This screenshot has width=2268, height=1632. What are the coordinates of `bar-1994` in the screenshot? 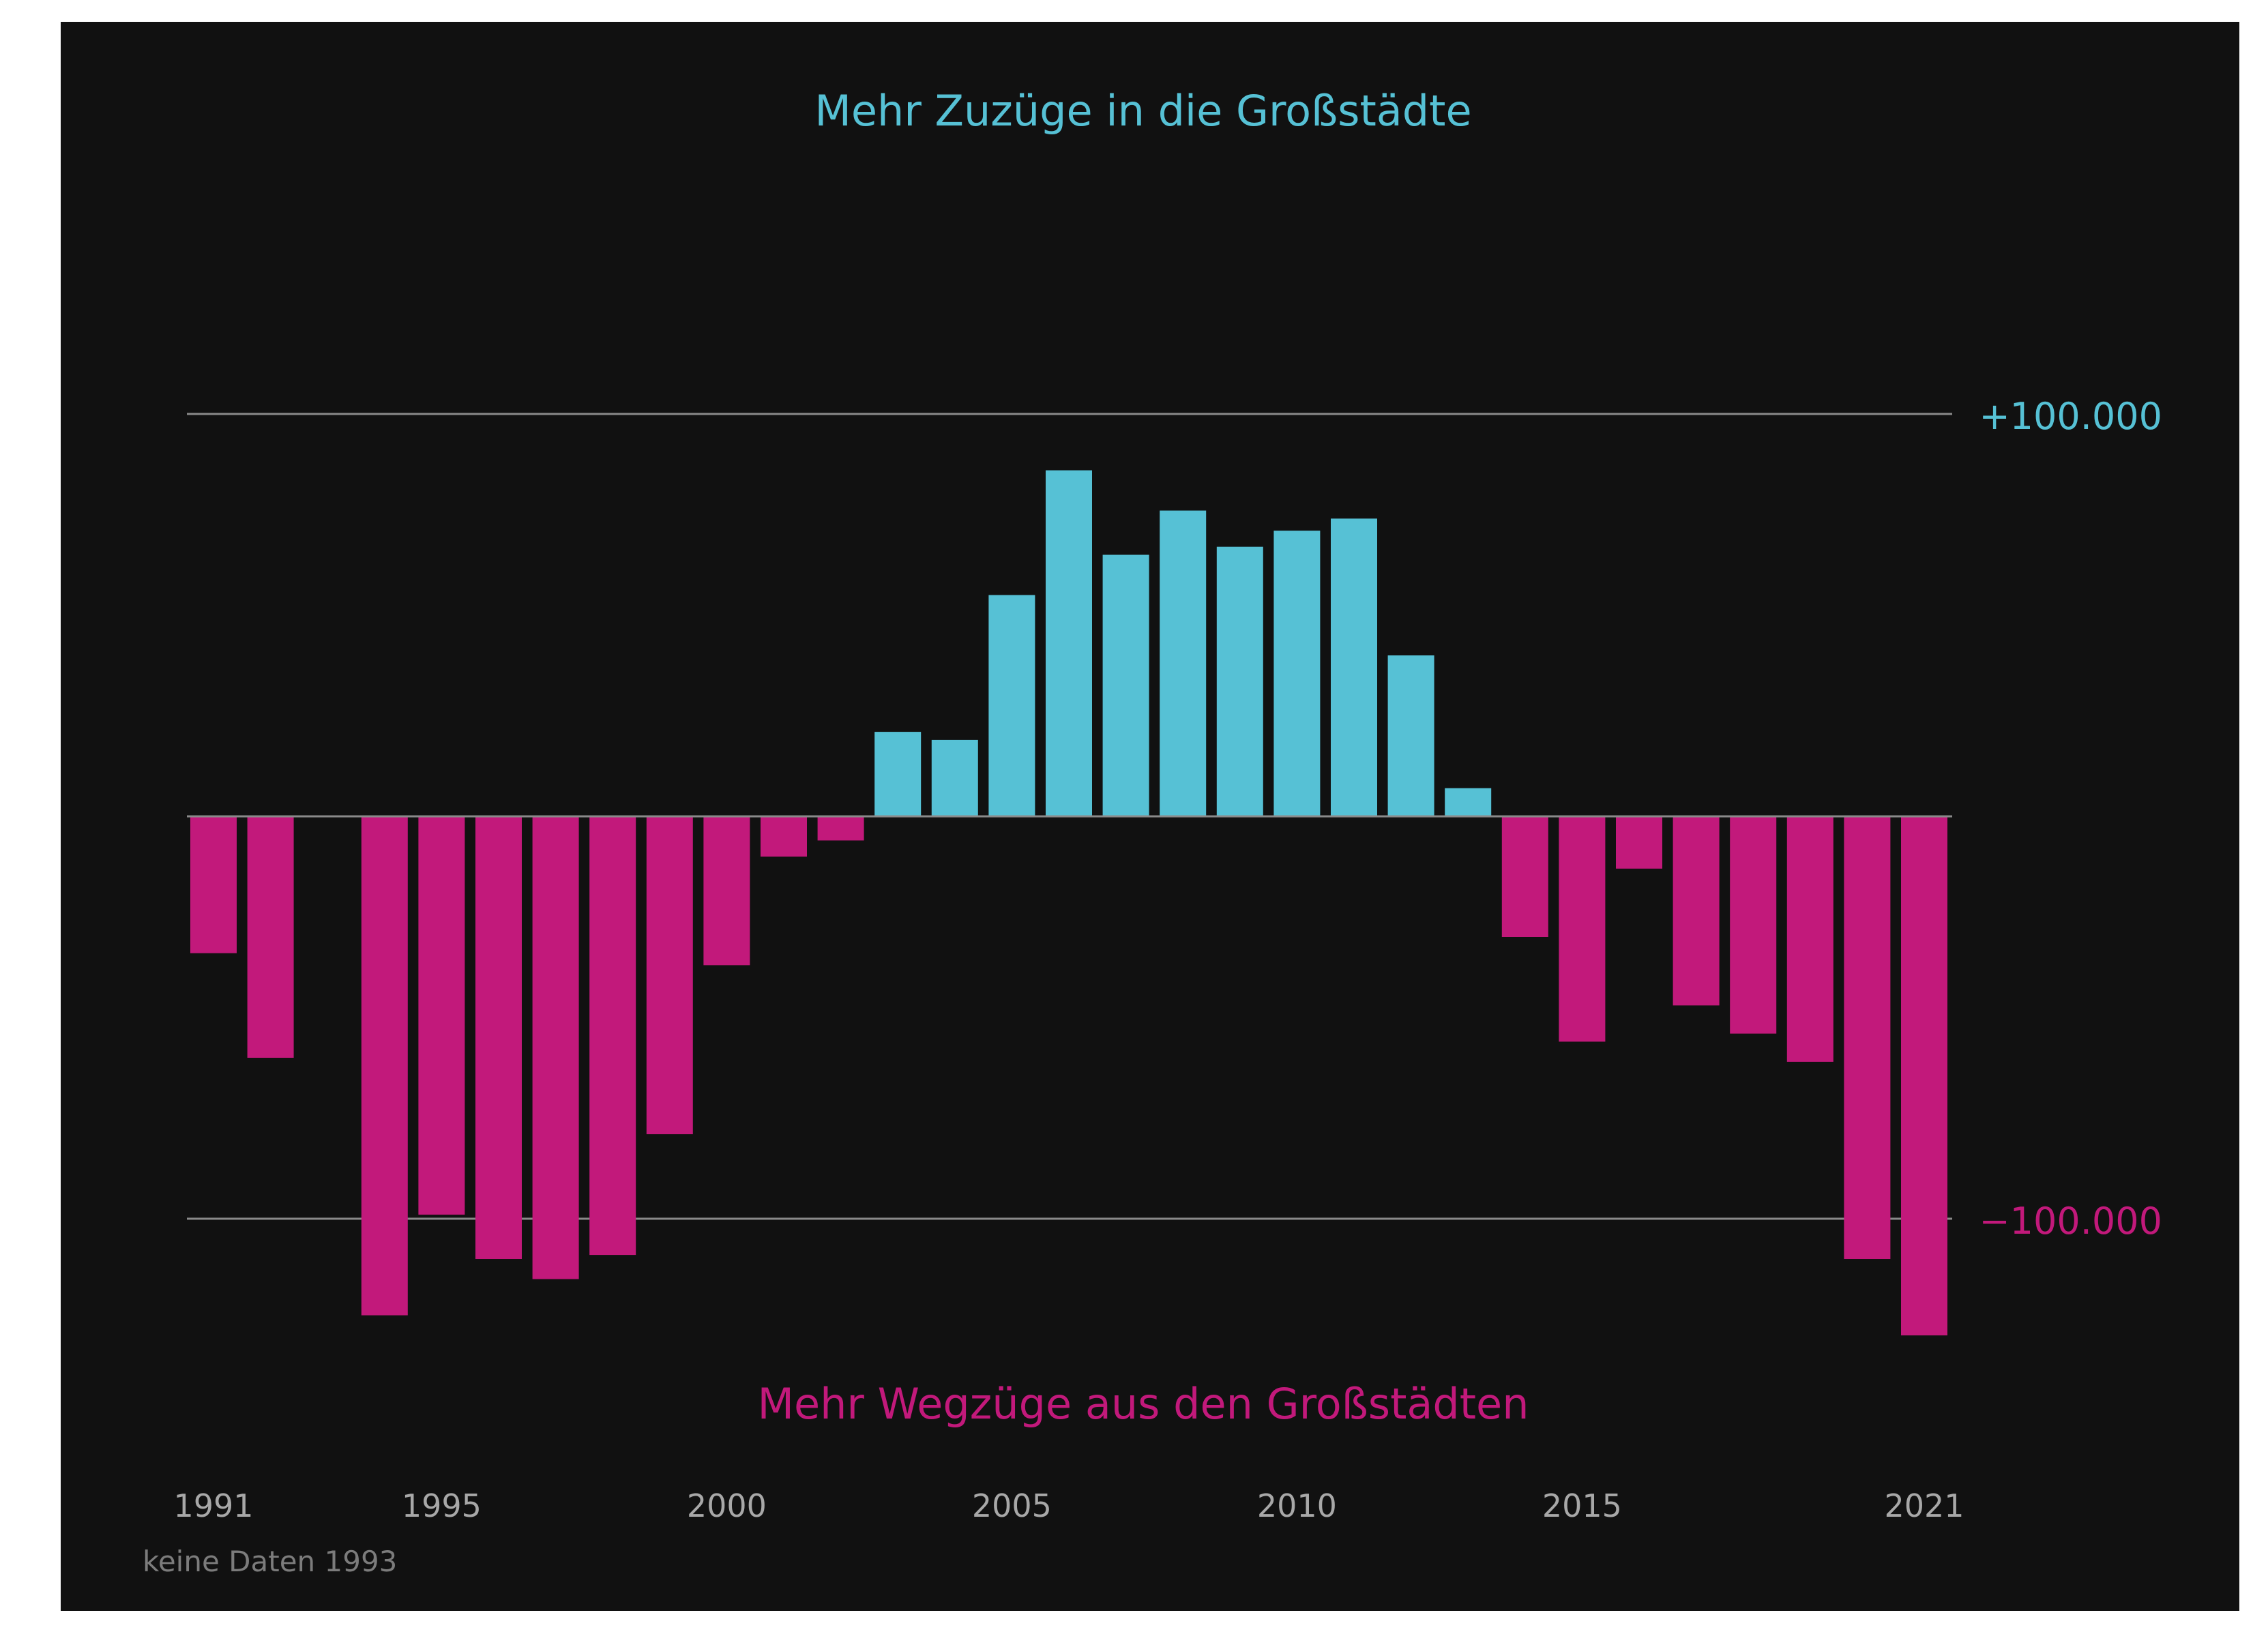 It's located at (385, 1066).